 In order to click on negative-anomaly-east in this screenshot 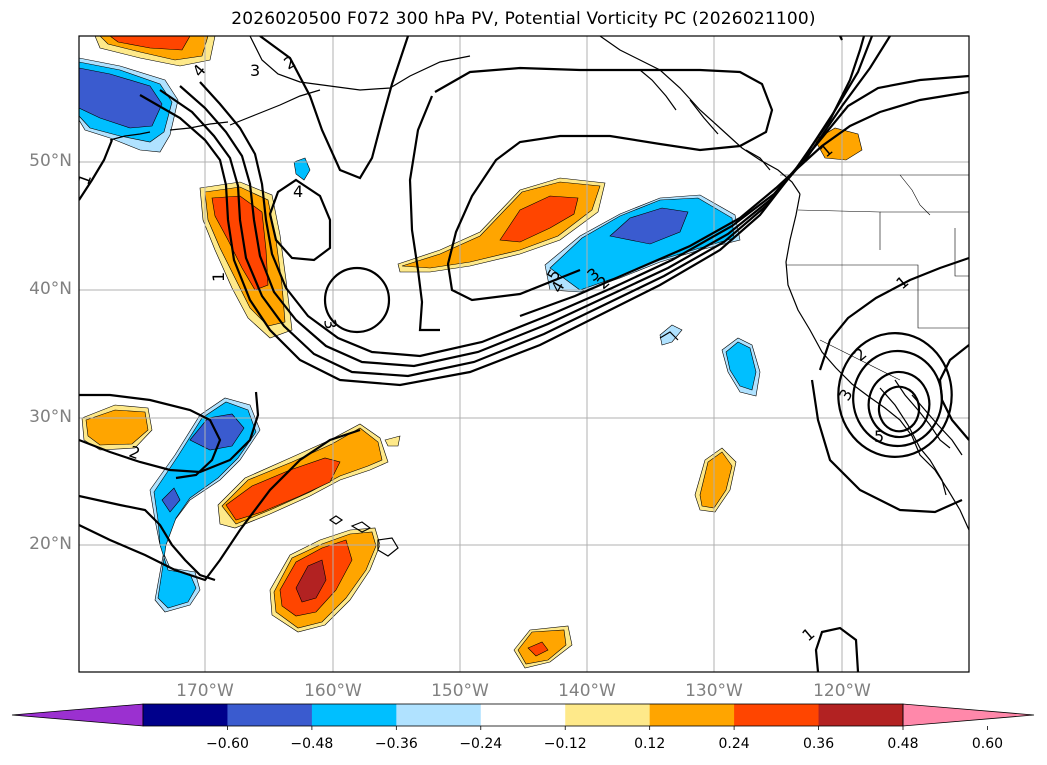, I will do `click(741, 367)`.